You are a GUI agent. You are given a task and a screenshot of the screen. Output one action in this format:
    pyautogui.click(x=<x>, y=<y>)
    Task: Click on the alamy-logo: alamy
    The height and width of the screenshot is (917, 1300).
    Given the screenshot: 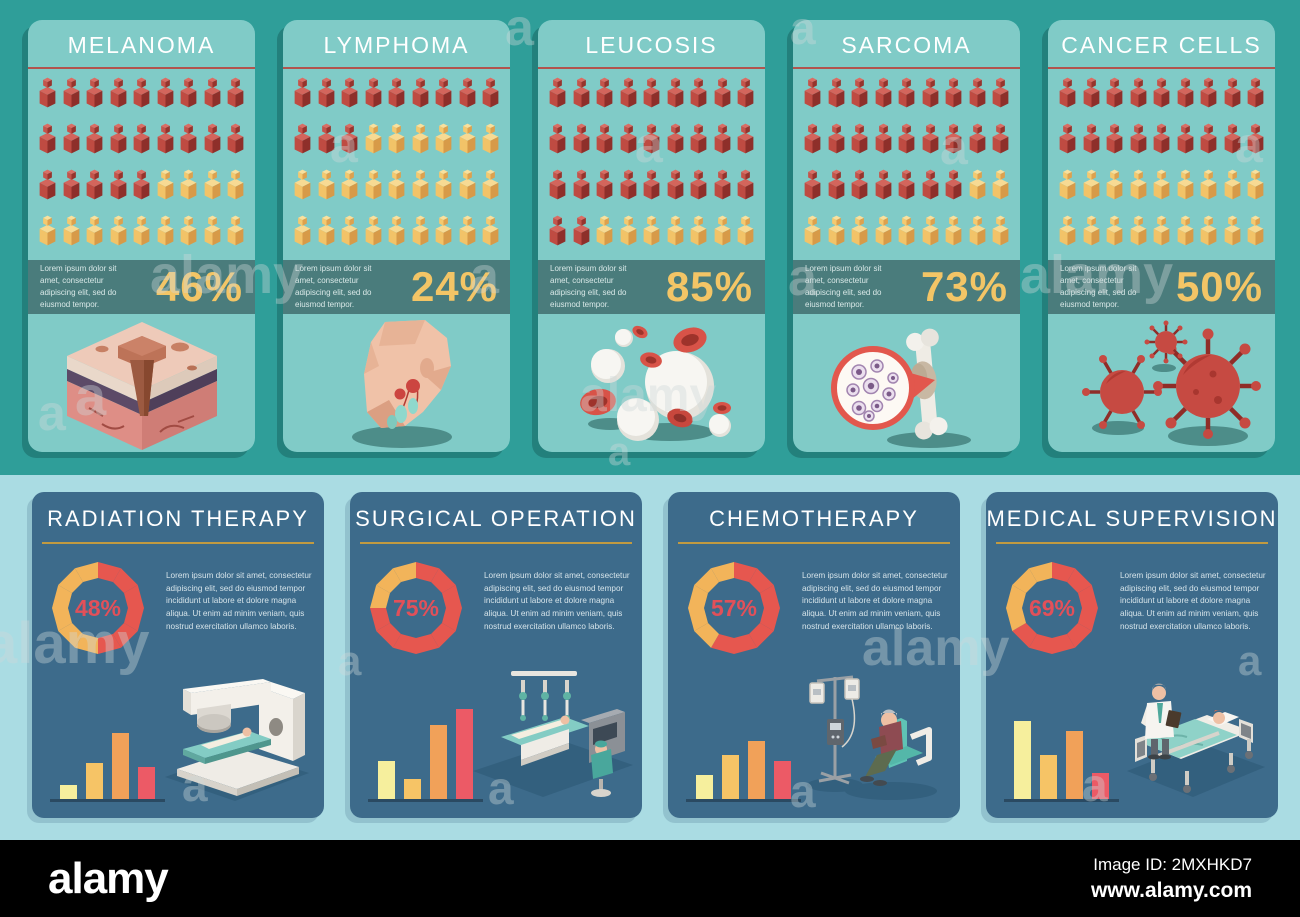 What is the action you would take?
    pyautogui.click(x=108, y=878)
    